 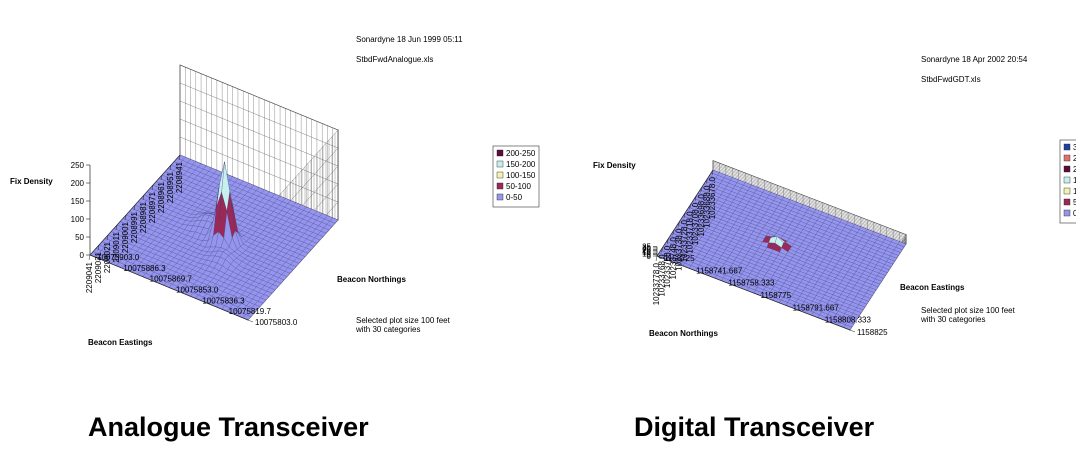 I want to click on right-axis-title: Beacon Northings, so click(x=371, y=279).